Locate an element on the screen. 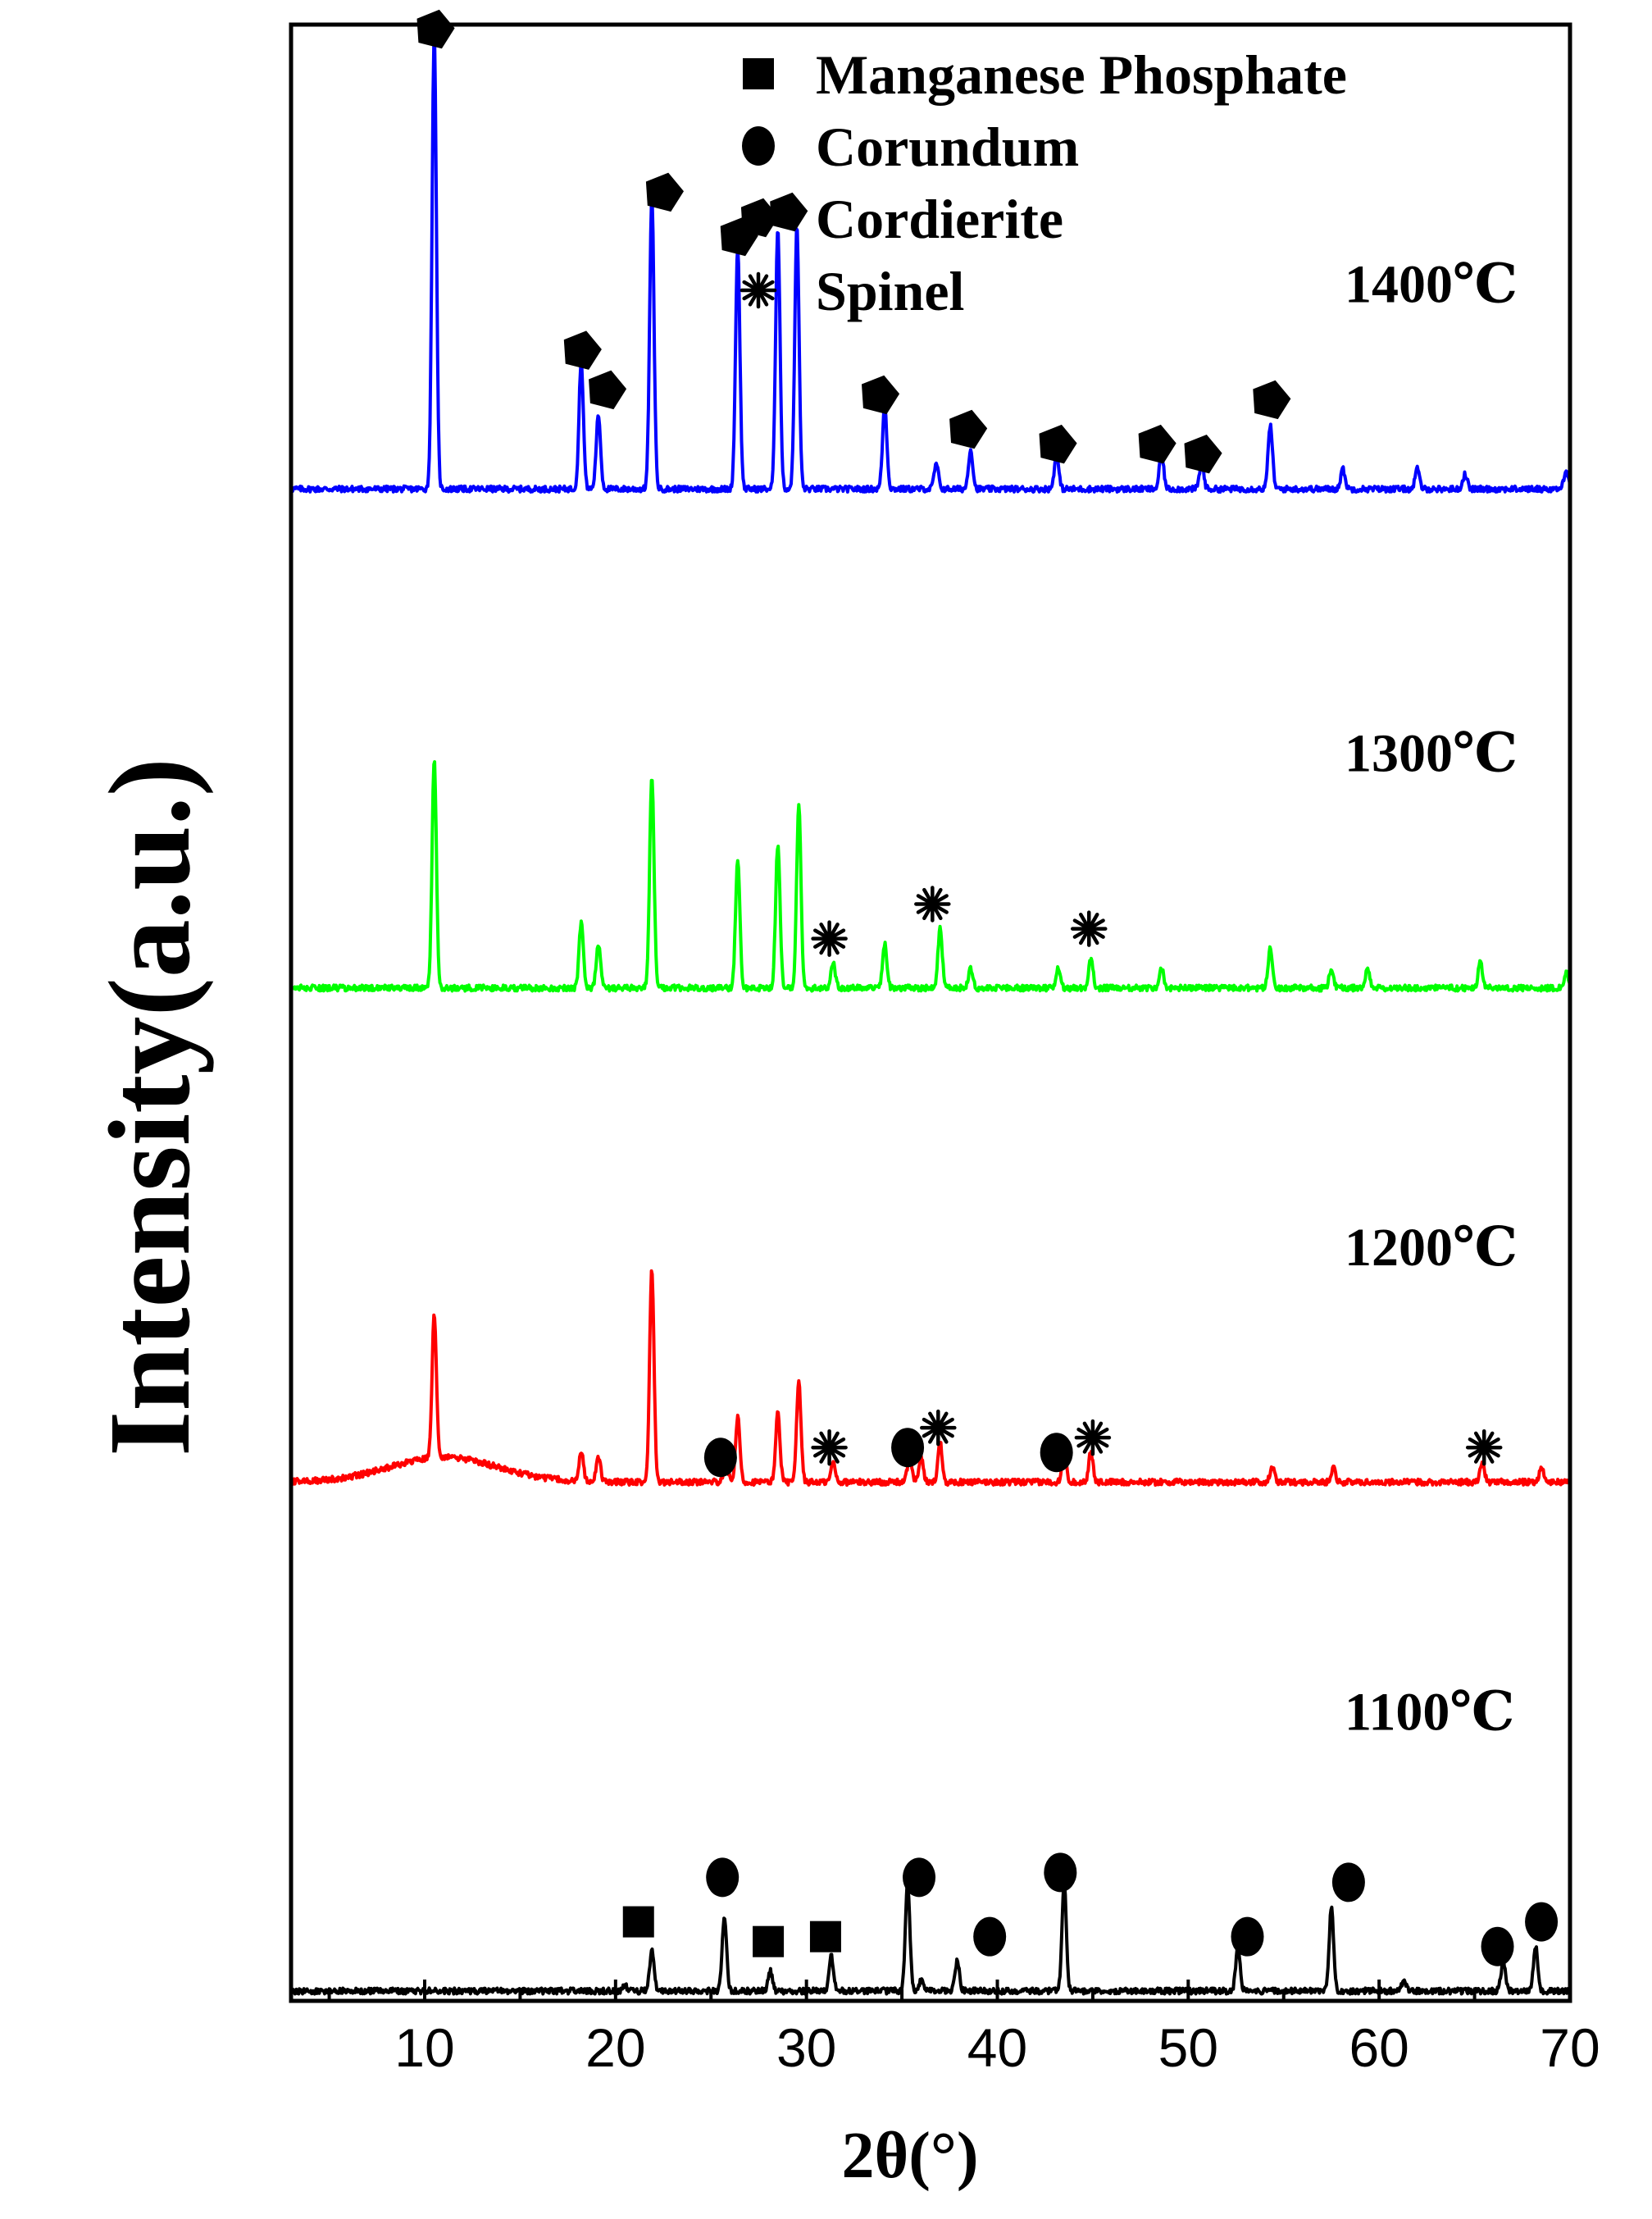 The height and width of the screenshot is (2219, 1652). series-label: 1100℃ is located at coordinates (1429, 1713).